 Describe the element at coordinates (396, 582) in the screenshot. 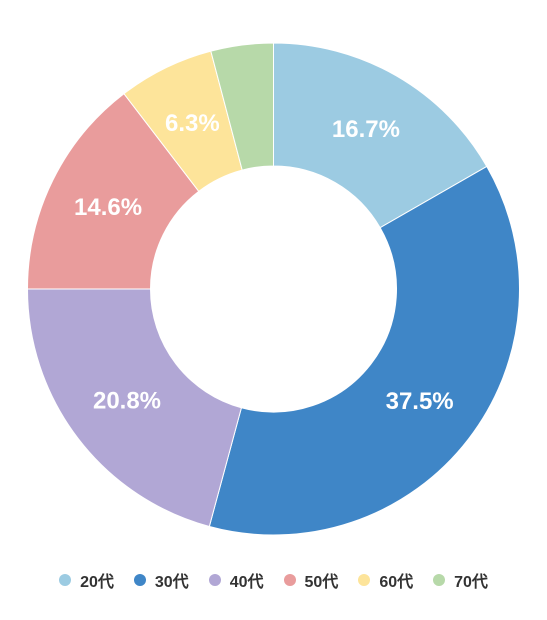

I see `legend-label: 60代` at that location.